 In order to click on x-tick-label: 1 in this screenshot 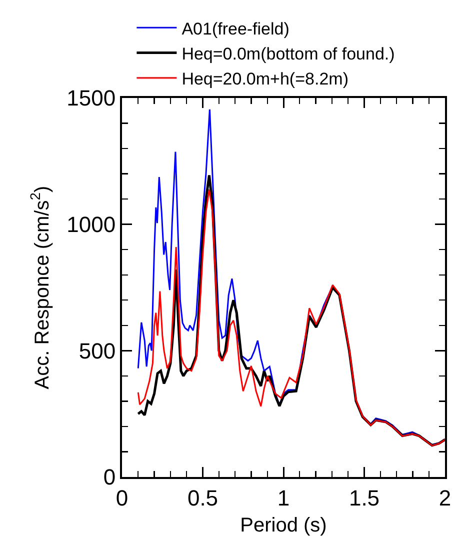, I will do `click(283, 497)`.